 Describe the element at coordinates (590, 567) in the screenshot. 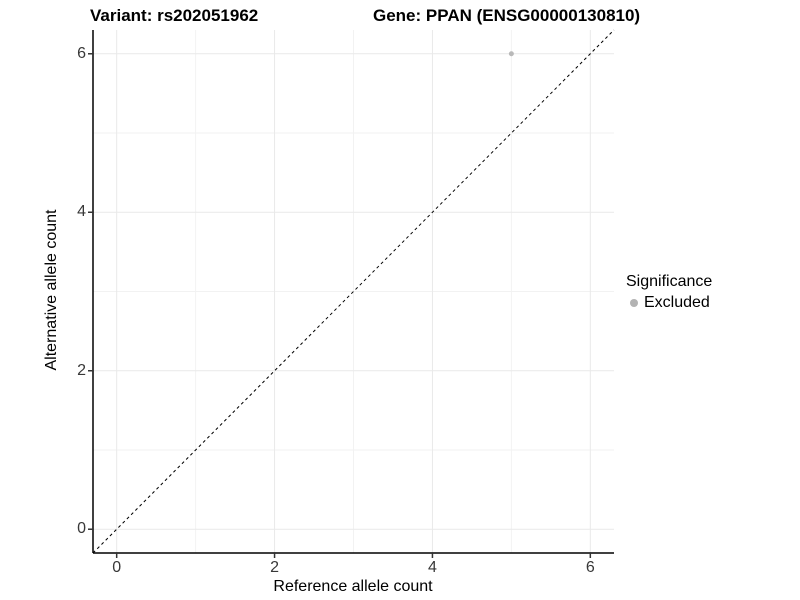

I see `x-tick-label: 6` at that location.